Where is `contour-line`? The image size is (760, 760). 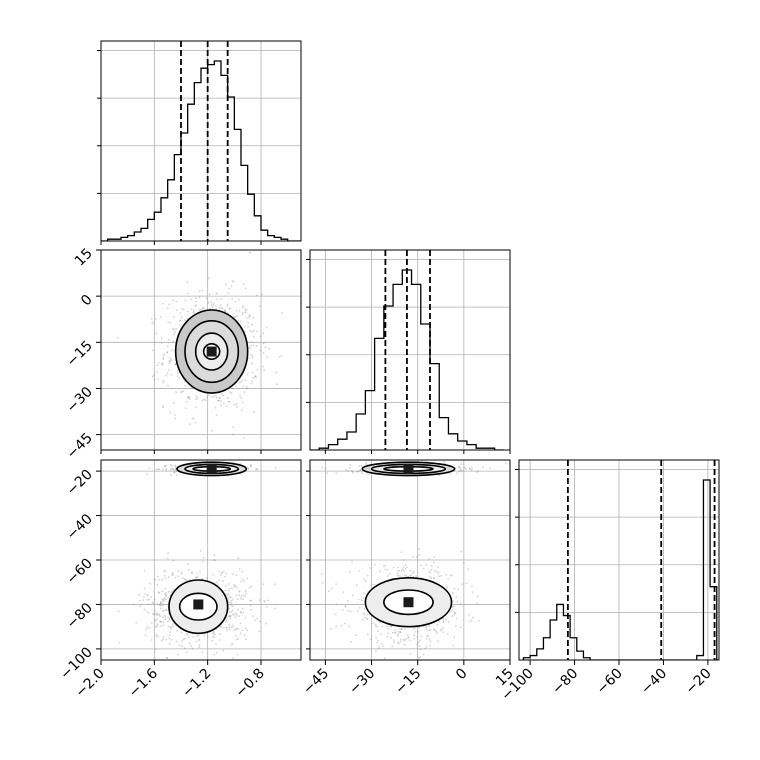 contour-line is located at coordinates (211, 351).